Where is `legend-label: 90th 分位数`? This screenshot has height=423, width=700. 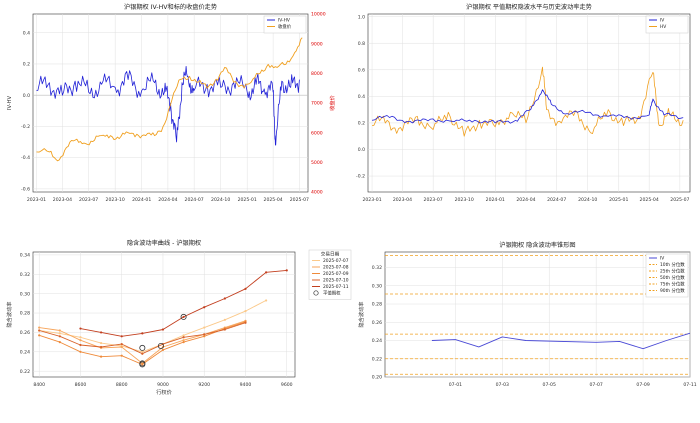
legend-label: 90th 分位数 is located at coordinates (672, 290).